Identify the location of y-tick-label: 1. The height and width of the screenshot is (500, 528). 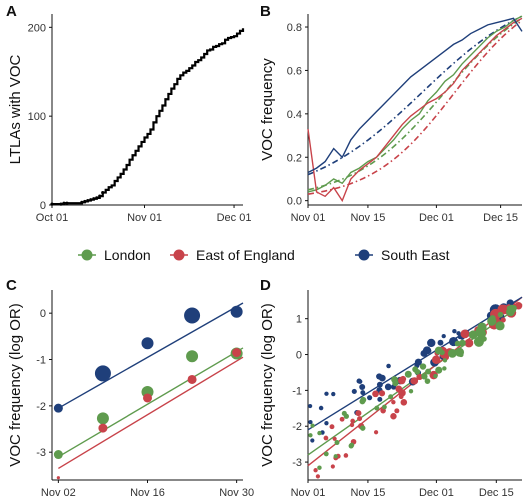
(299, 320).